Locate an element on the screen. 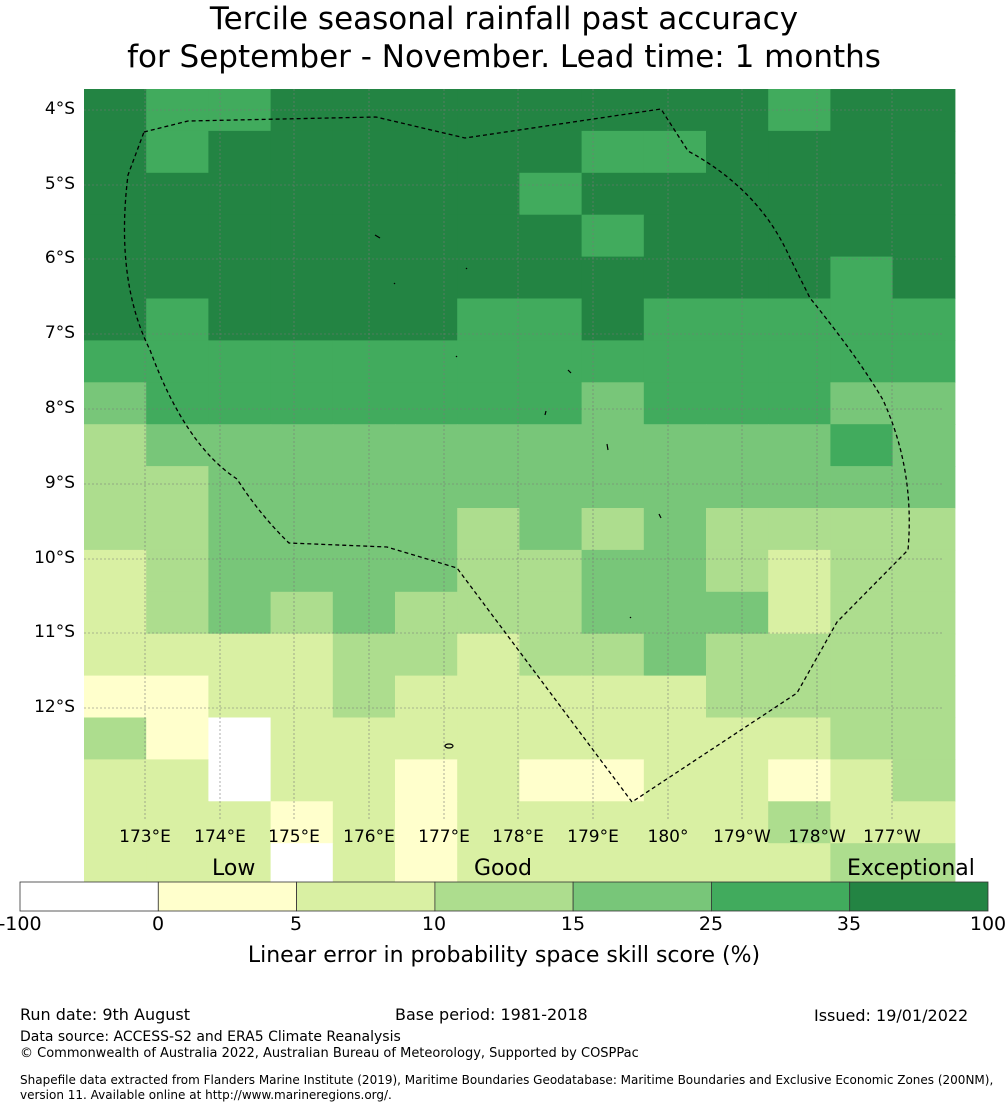  lat-label-5s: 5°S is located at coordinates (59, 184).